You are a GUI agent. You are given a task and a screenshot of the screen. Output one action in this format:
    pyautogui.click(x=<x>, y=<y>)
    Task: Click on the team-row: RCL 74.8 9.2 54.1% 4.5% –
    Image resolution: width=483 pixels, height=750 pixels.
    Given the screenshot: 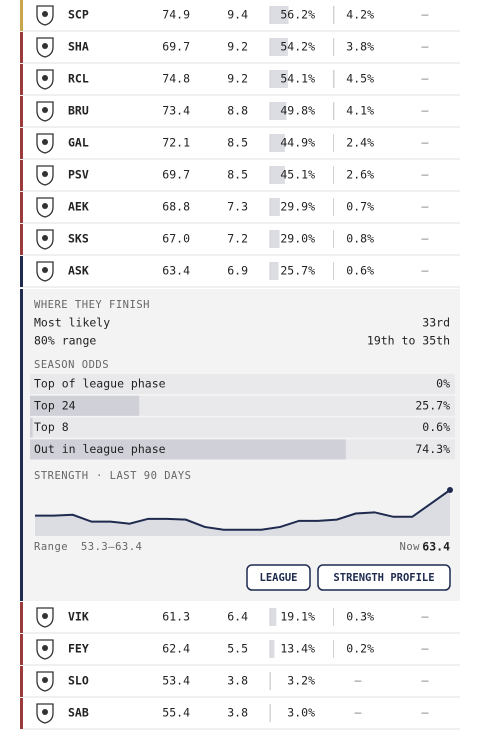 What is the action you would take?
    pyautogui.click(x=240, y=80)
    